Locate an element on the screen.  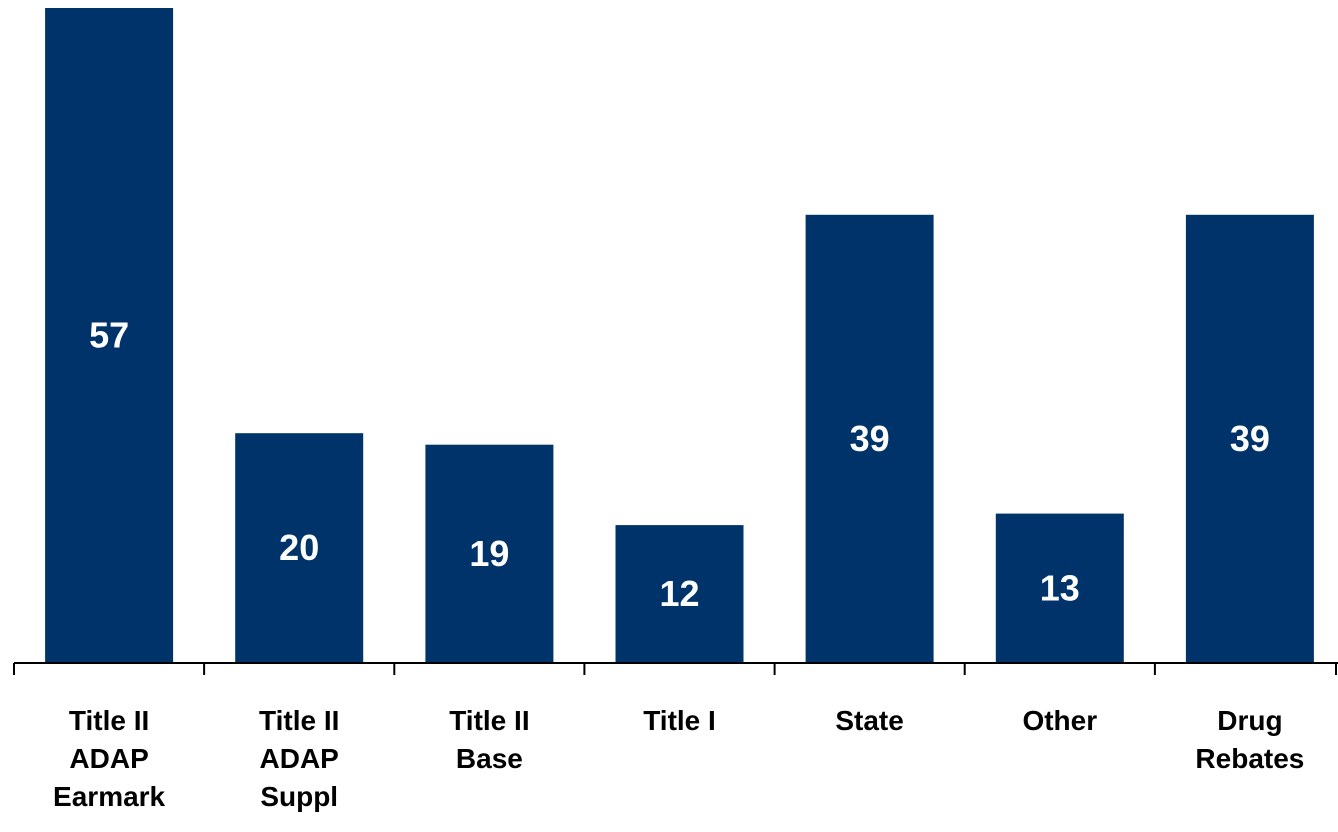
category-label: State is located at coordinates (869, 720).